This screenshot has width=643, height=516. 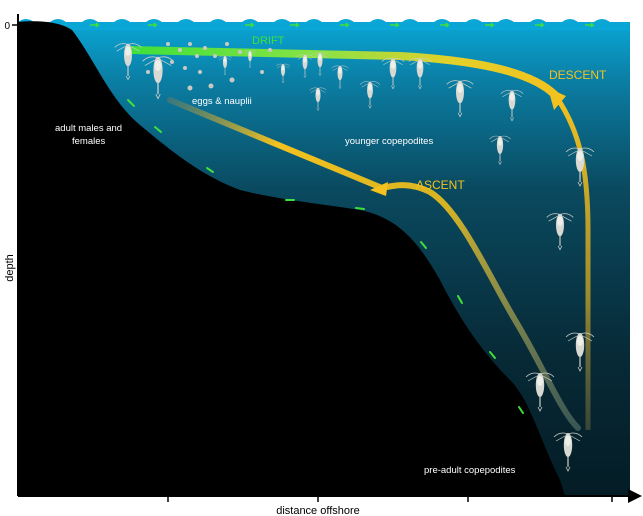 I want to click on y-axis-label: depth, so click(x=10, y=268).